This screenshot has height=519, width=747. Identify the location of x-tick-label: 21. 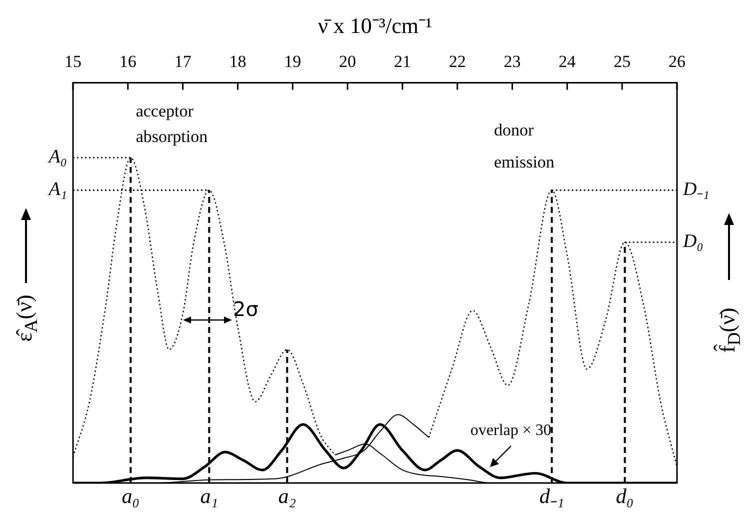
(402, 62).